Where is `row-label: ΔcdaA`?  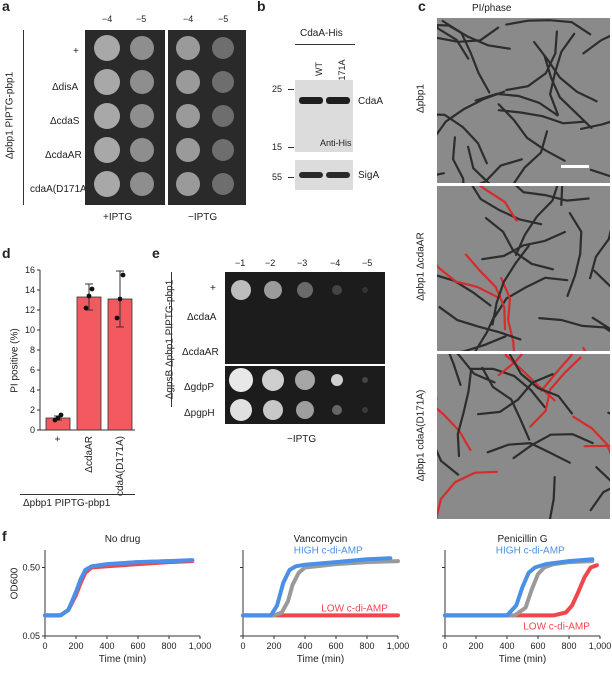 row-label: ΔcdaA is located at coordinates (202, 317).